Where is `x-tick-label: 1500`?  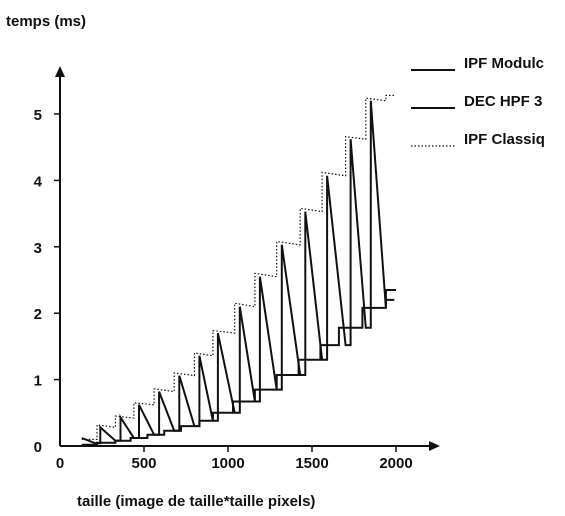
x-tick-label: 1500 is located at coordinates (311, 463).